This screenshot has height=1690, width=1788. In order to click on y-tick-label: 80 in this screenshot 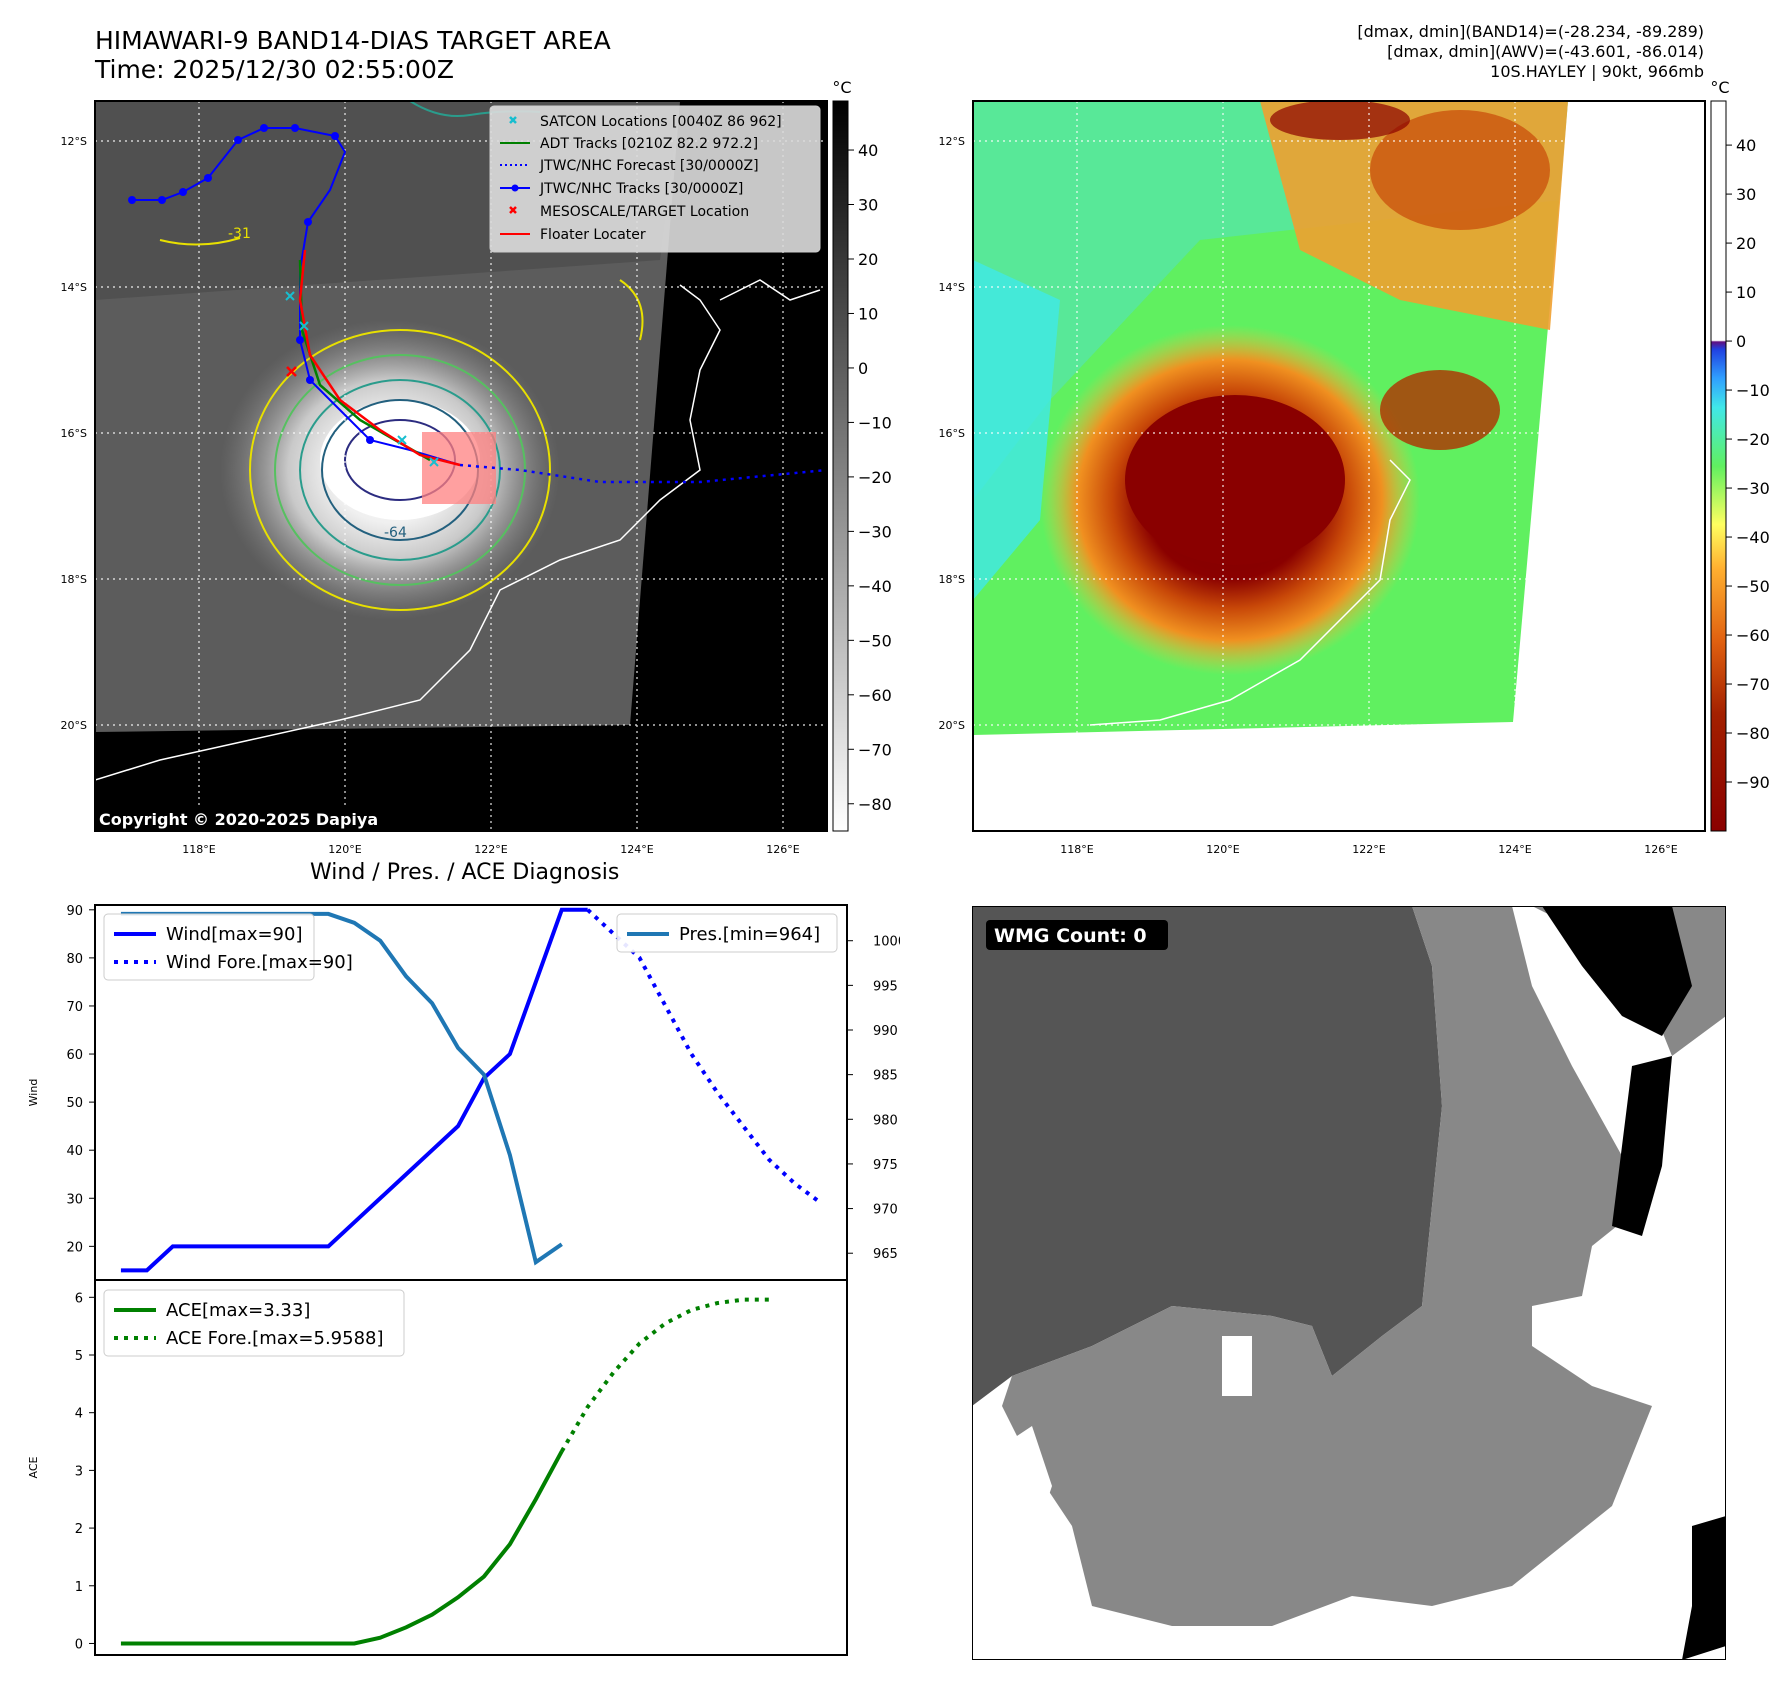, I will do `click(74, 959)`.